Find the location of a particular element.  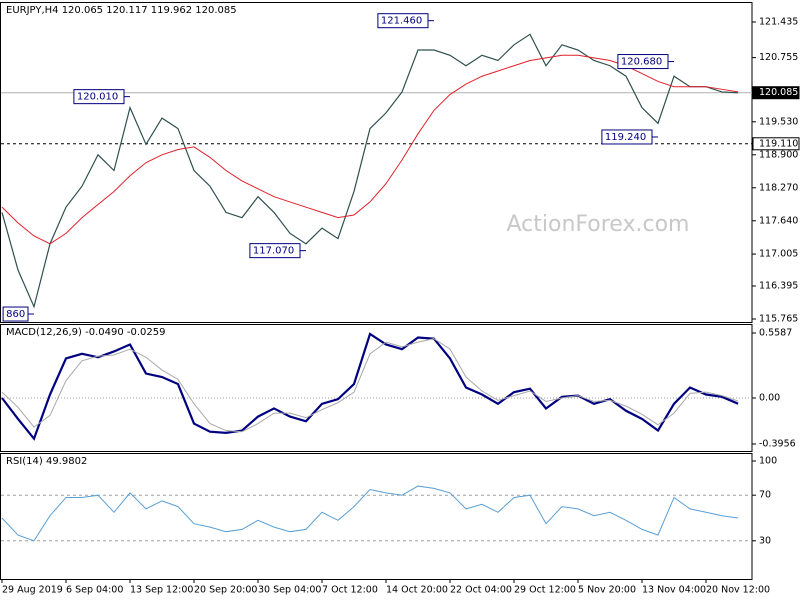

x-tick-label: 20 Sep 20:00 is located at coordinates (225, 590).